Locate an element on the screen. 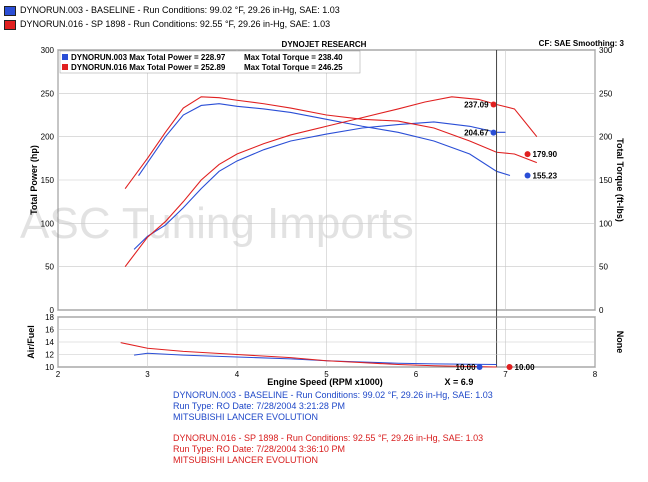  y2-tick-label: 50 is located at coordinates (603, 267).